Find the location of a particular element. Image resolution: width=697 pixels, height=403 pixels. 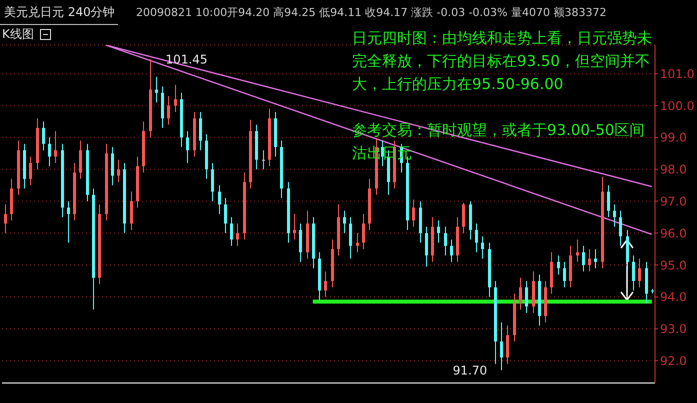

y-tick-label: 94.0 is located at coordinates (673, 297).